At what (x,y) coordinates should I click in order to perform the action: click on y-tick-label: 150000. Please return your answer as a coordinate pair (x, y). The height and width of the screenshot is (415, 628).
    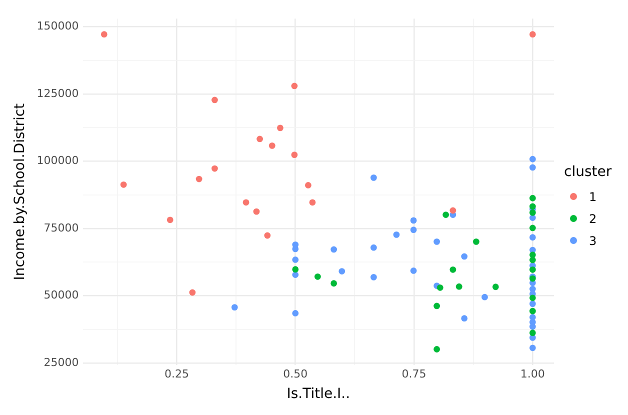
    Looking at the image, I should click on (57, 26).